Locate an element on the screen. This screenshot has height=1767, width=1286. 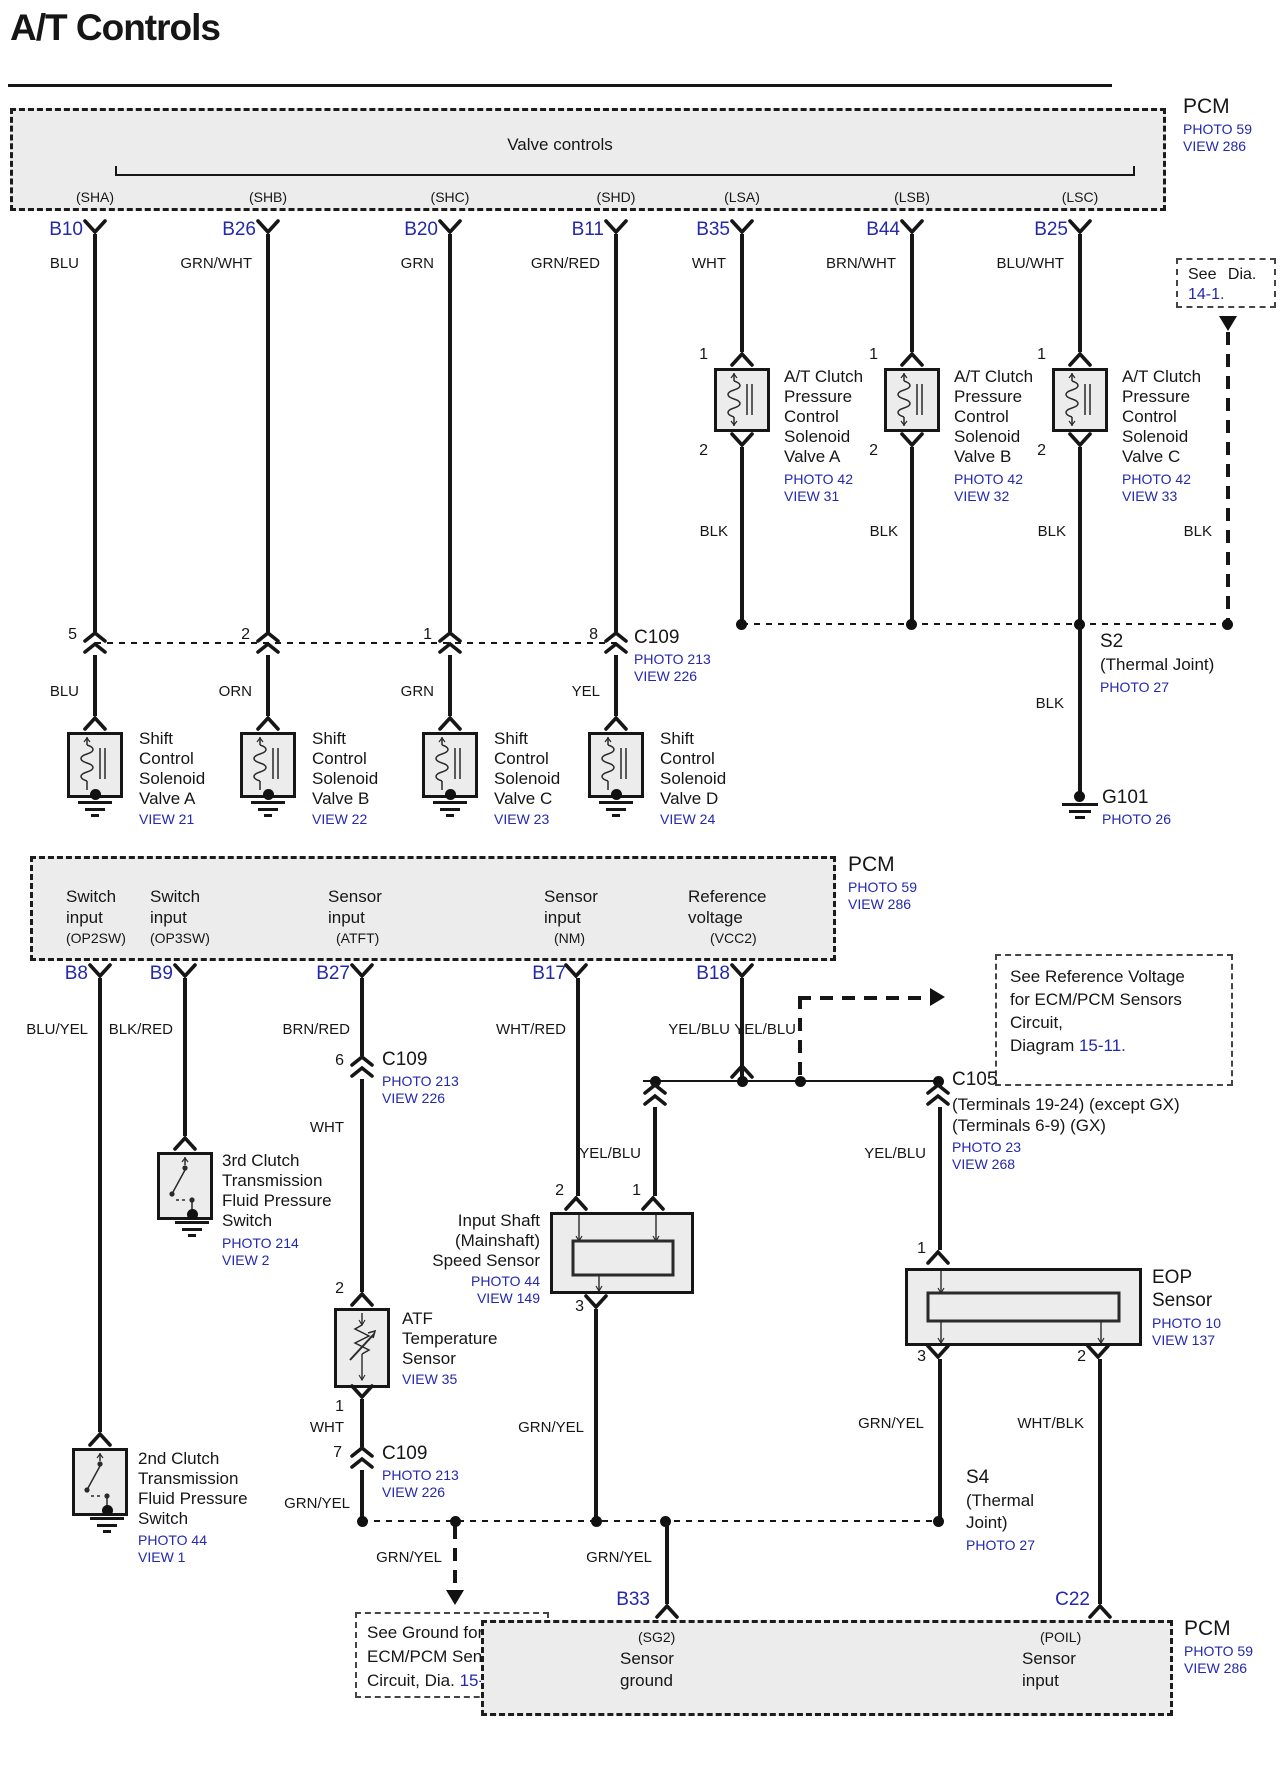
ss-photo-ref: PHOTO 44 is located at coordinates (505, 1281).